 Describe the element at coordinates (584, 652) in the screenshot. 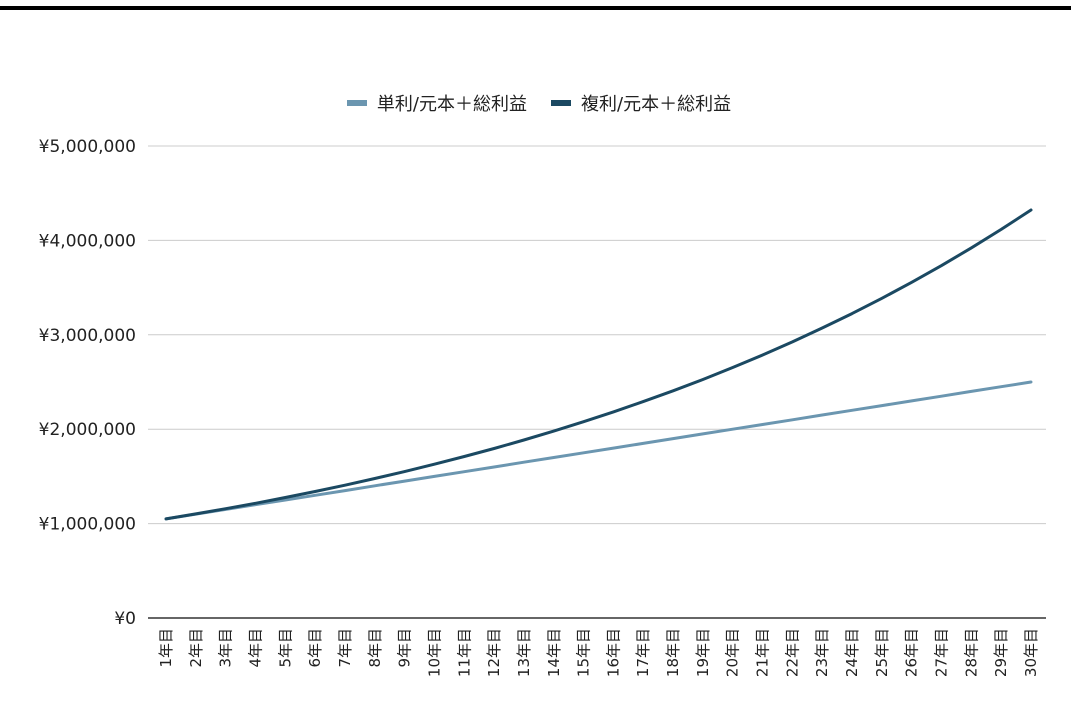

I see `x-tick-label: 15年目` at that location.